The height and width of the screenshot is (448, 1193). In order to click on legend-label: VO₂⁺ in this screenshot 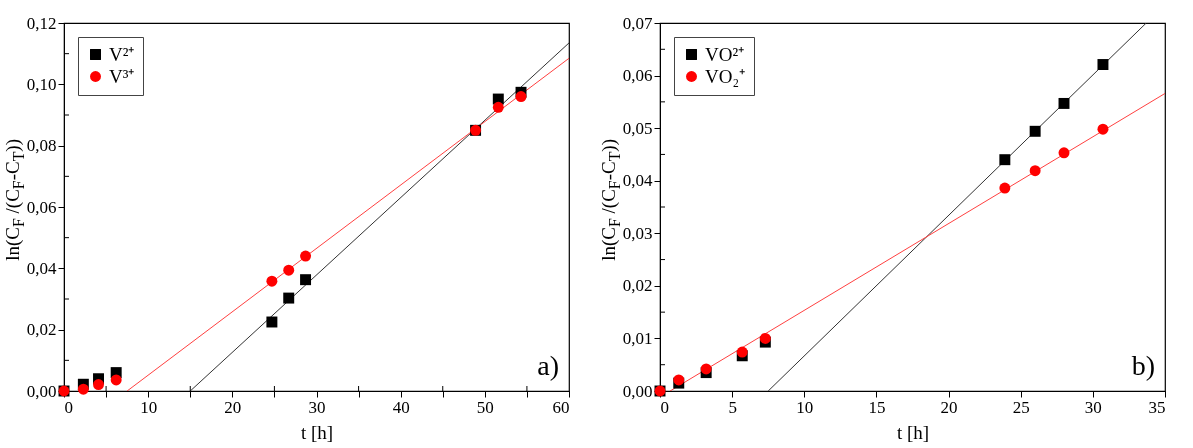, I will do `click(725, 76)`.